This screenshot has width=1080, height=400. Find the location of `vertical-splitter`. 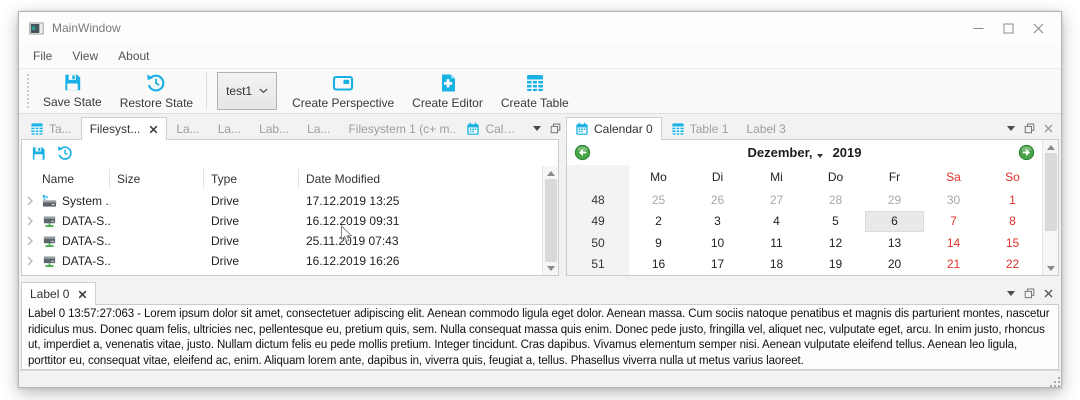

vertical-splitter is located at coordinates (562, 196).